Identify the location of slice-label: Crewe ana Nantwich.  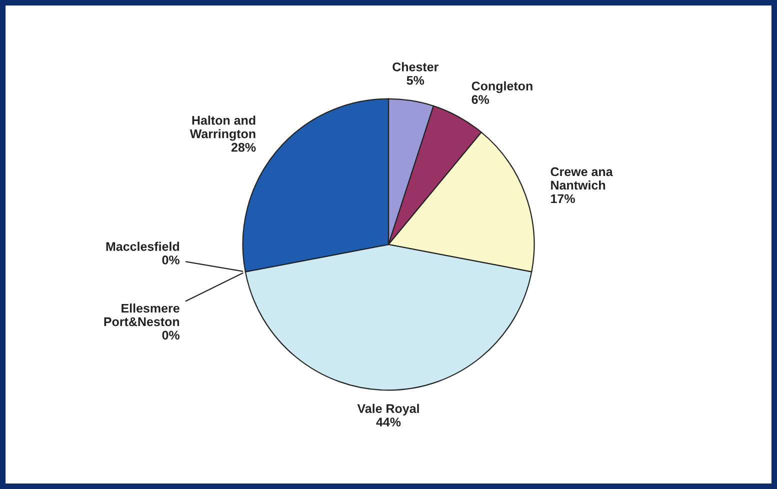
(581, 178).